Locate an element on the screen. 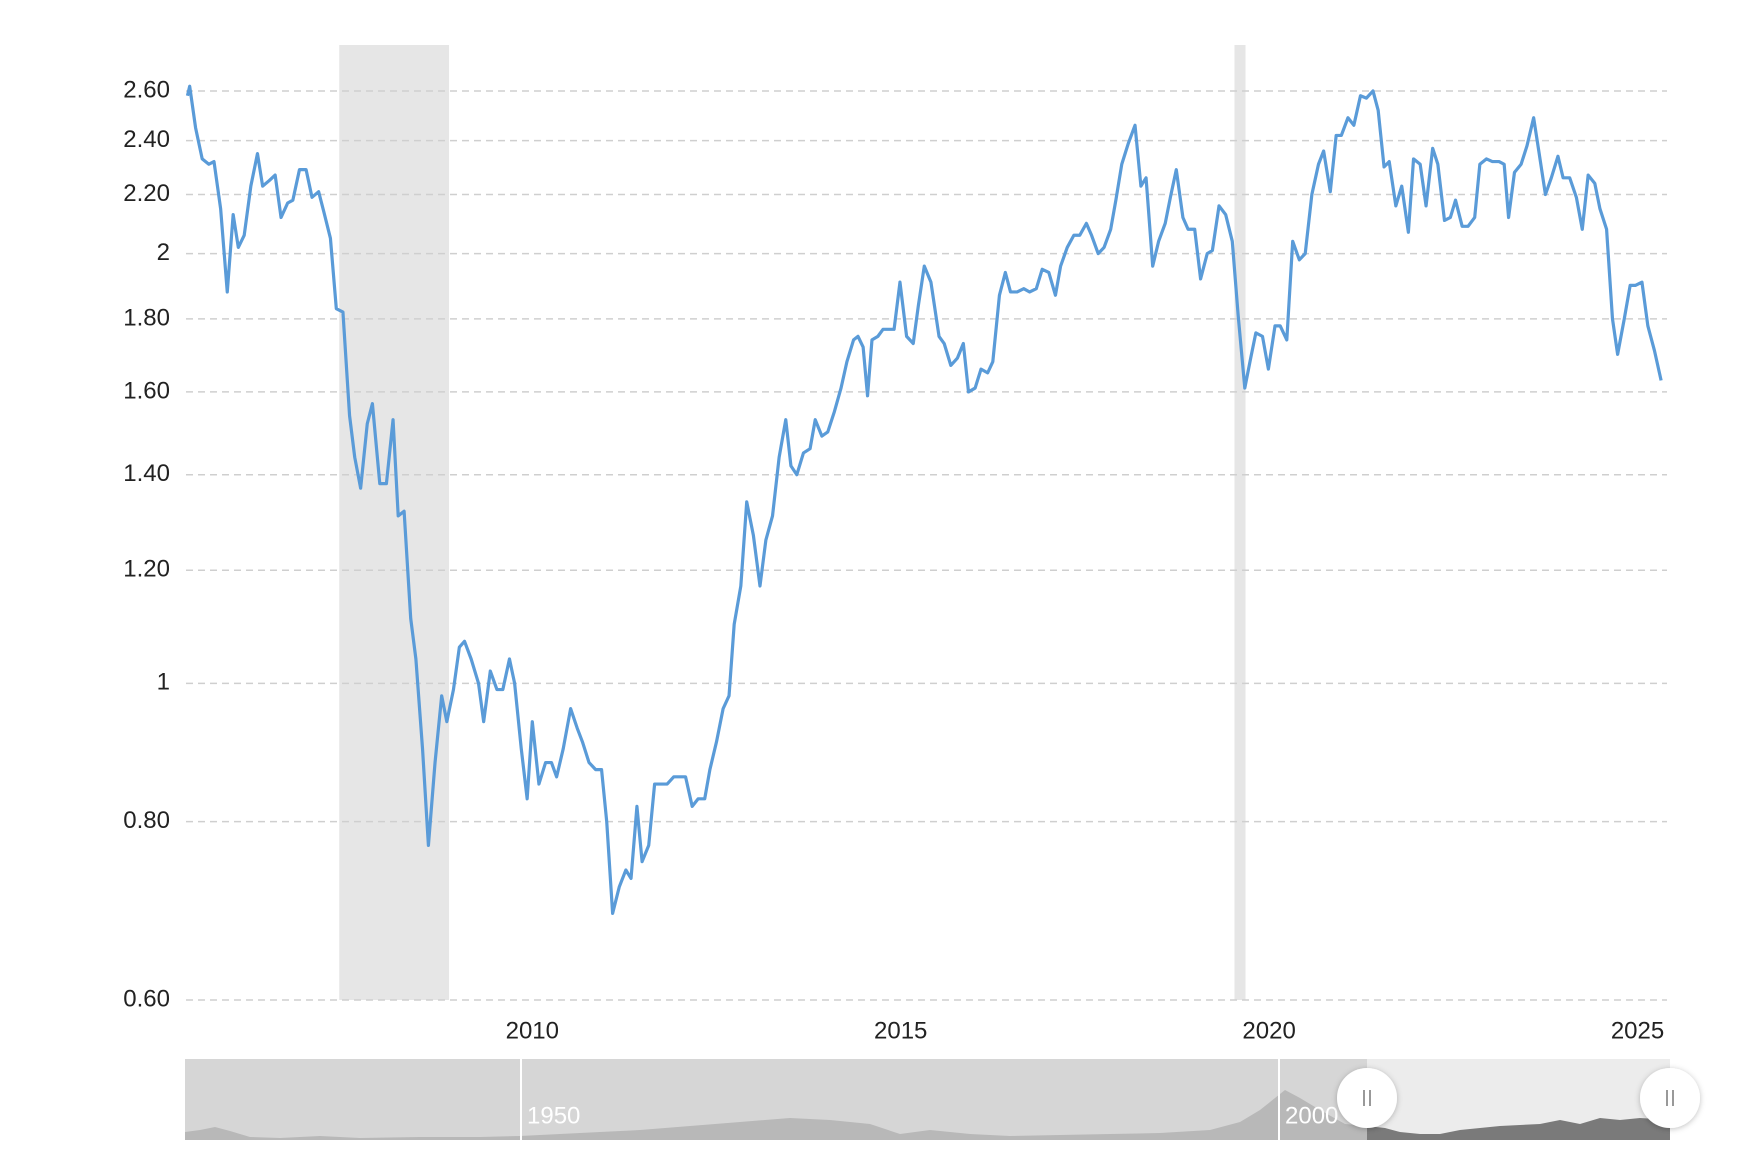 This screenshot has height=1174, width=1740. y-tick-label: 0.80 is located at coordinates (146, 820).